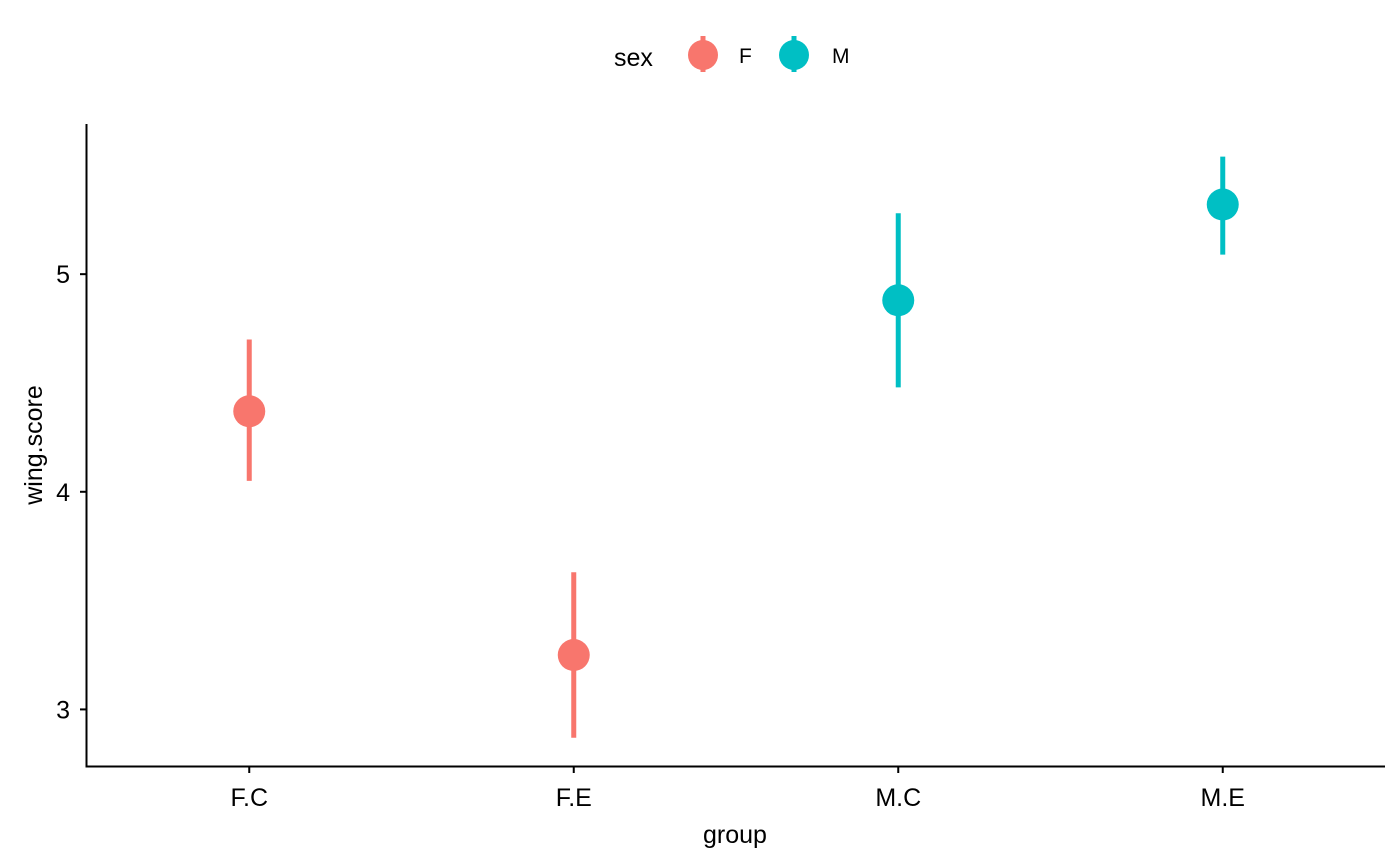 This screenshot has height=865, width=1400. What do you see at coordinates (1223, 798) in the screenshot?
I see `x-tick-label: M.E` at bounding box center [1223, 798].